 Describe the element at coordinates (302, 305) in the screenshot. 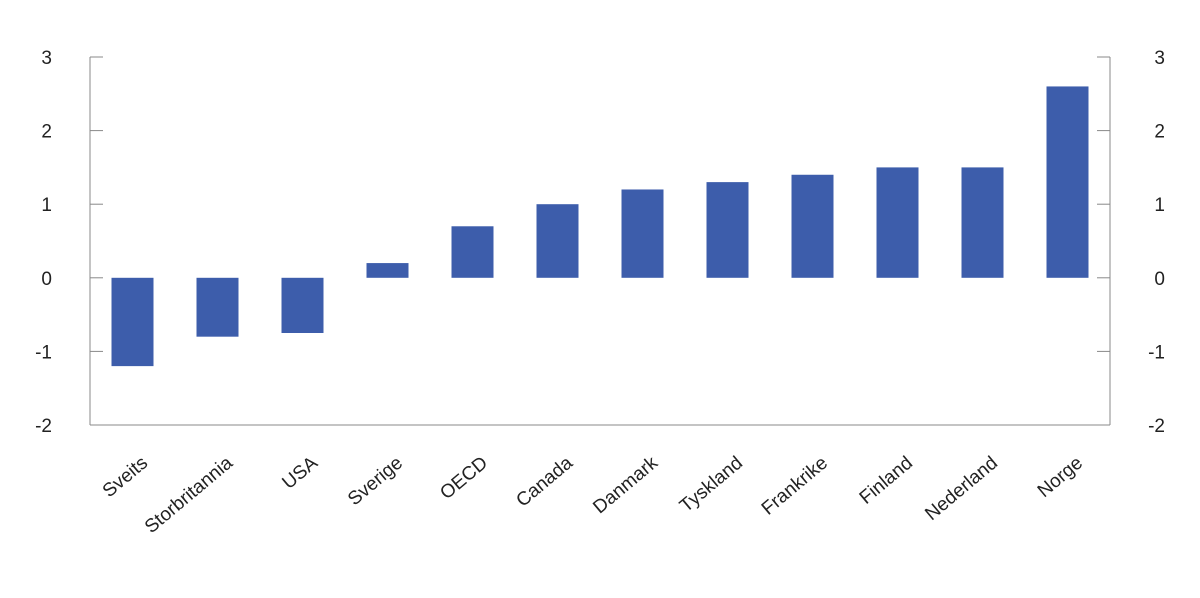

I see `bar-usa` at that location.